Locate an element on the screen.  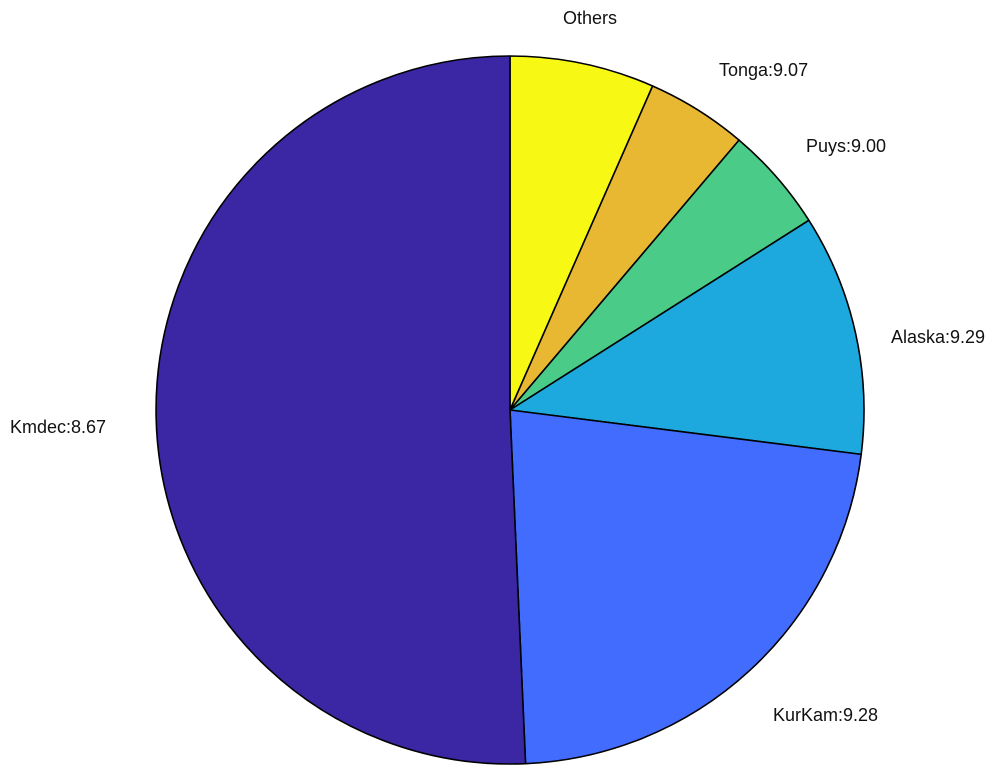
slice-label-puys: Puys:9.00 is located at coordinates (846, 146).